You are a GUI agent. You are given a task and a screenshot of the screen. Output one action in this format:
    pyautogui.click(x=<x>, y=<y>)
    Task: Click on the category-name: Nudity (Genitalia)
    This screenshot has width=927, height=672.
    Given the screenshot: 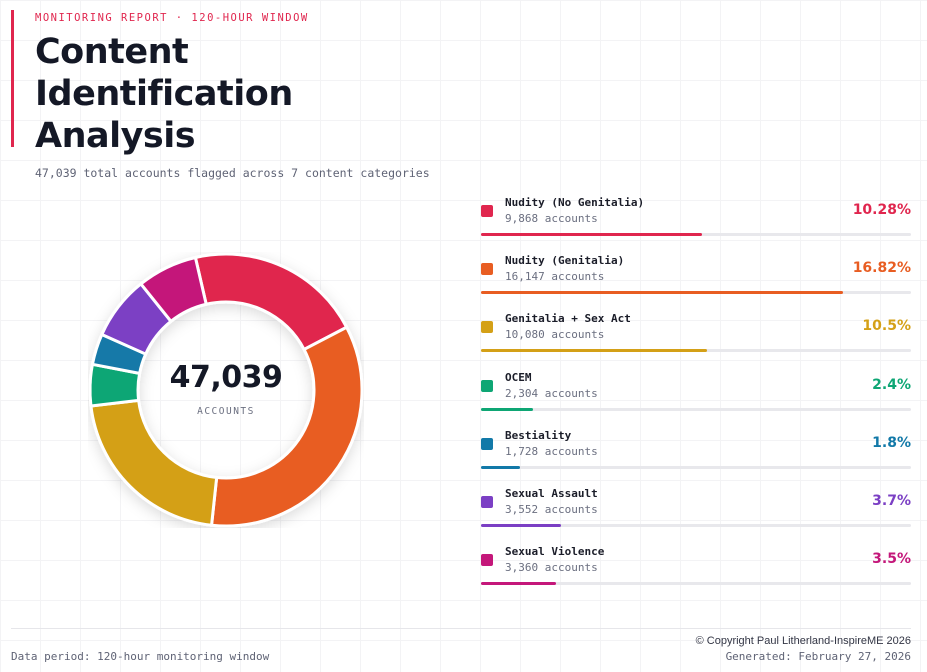 What is the action you would take?
    pyautogui.click(x=565, y=261)
    